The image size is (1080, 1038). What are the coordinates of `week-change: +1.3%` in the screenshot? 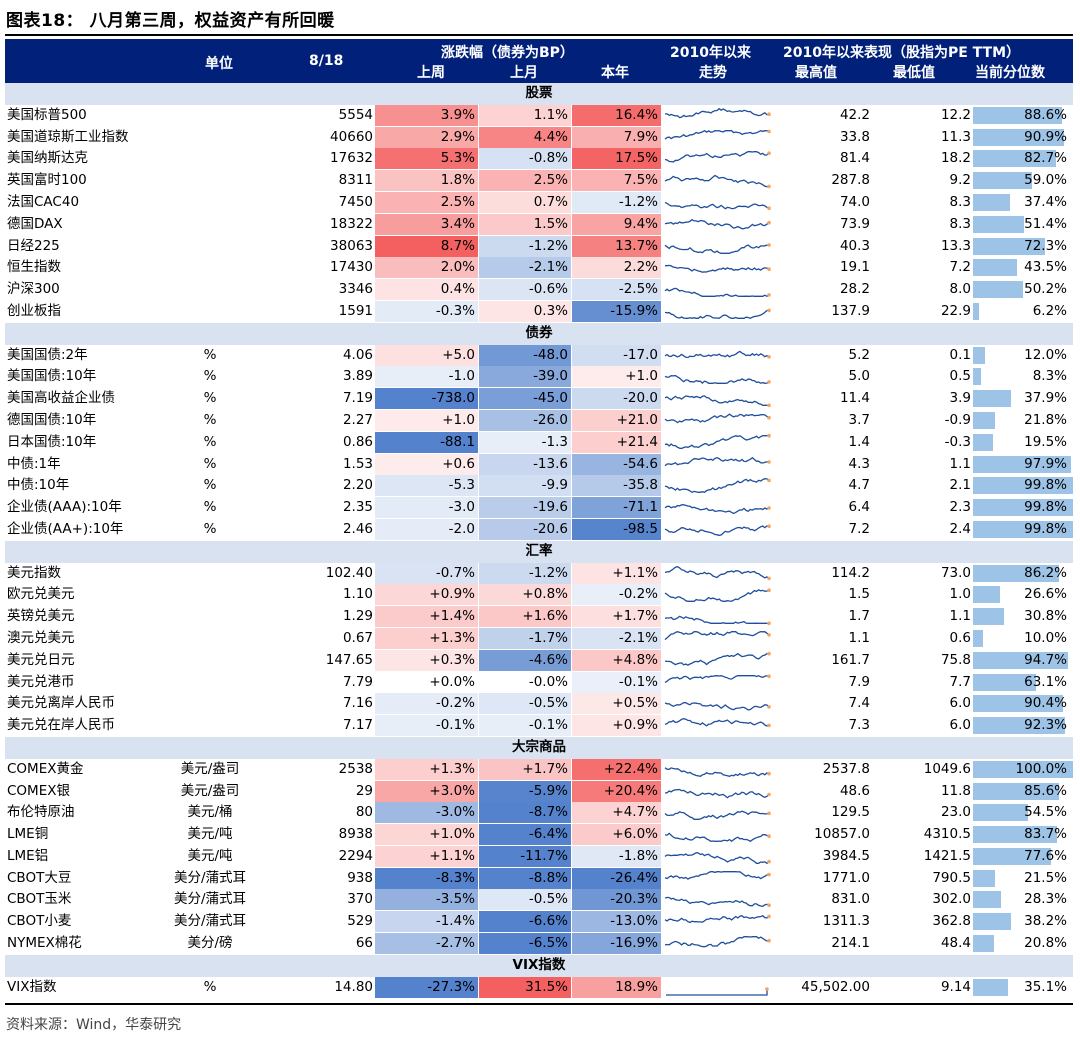 It's located at (426, 638).